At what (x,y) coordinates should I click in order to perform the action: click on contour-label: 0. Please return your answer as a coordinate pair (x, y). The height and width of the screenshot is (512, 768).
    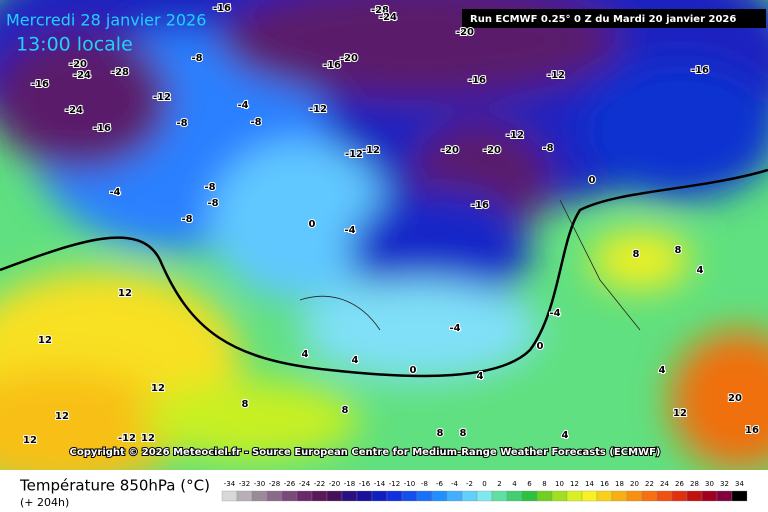
    Looking at the image, I should click on (413, 370).